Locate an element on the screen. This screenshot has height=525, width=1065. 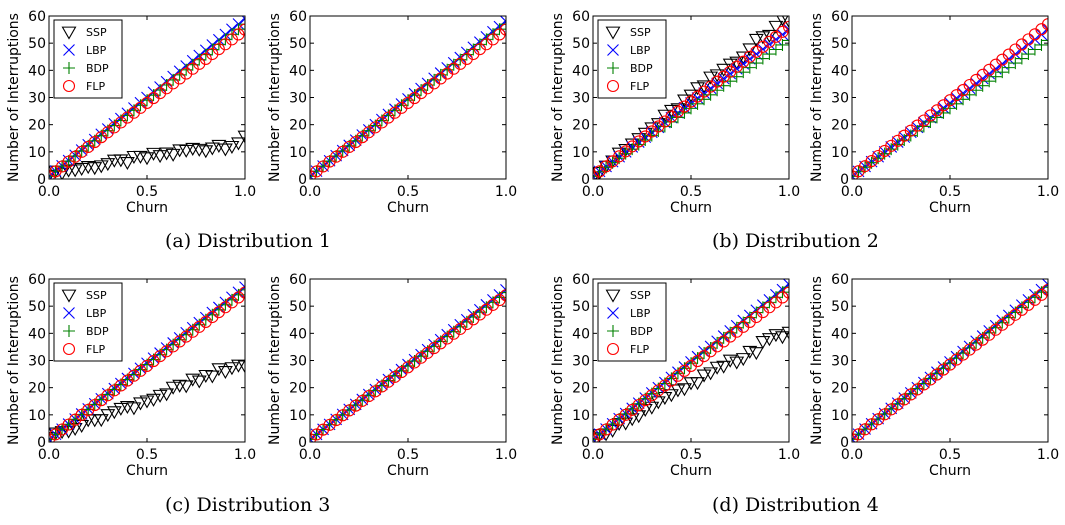
legend-marker-ssp is located at coordinates (69, 33).